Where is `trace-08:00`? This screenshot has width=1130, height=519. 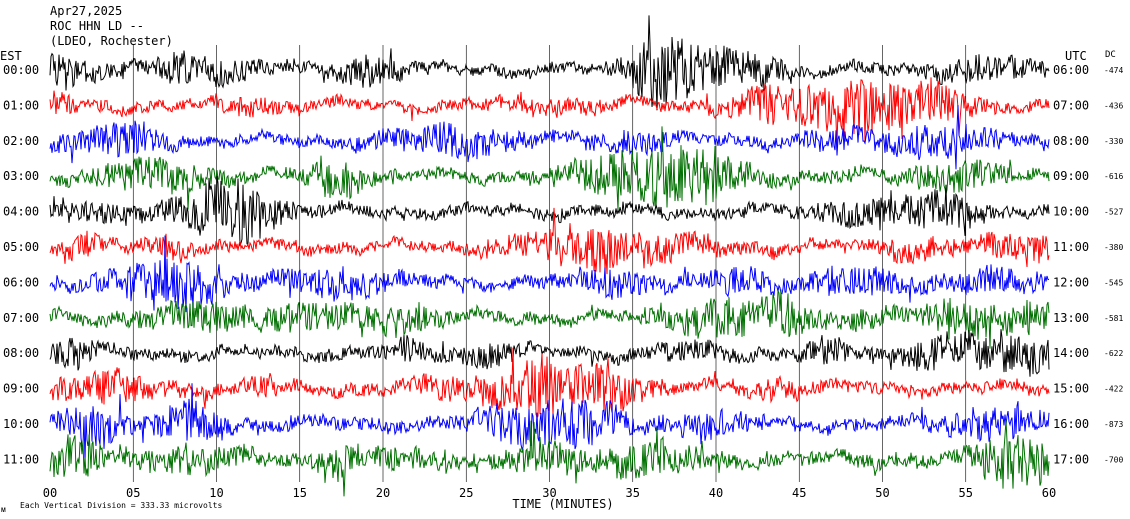
trace-08:00 is located at coordinates (549, 353).